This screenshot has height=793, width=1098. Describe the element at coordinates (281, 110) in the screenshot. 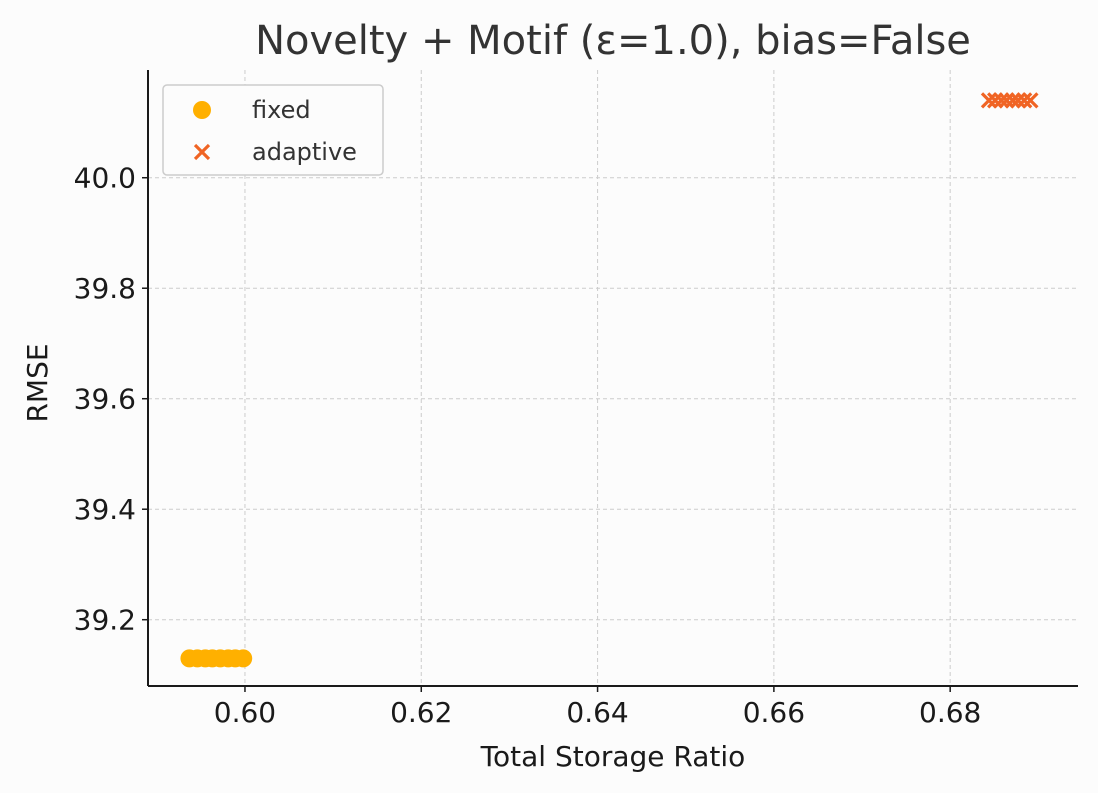

I see `legend-label-fixed: fixed` at that location.